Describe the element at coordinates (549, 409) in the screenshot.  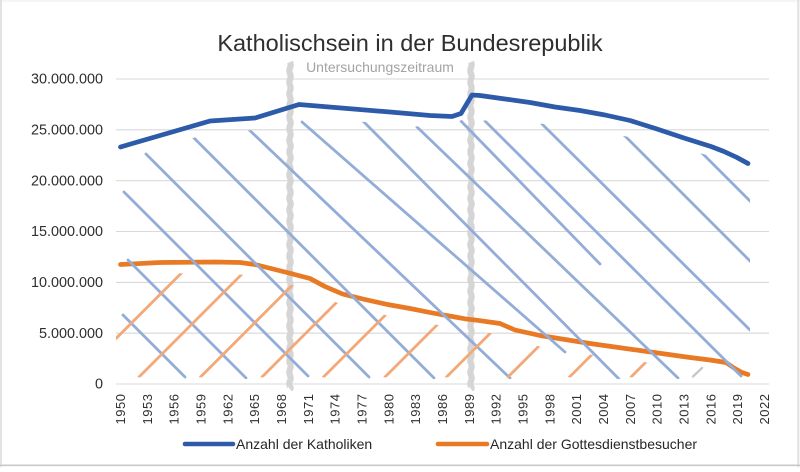
I see `svg-text: 1998` at that location.